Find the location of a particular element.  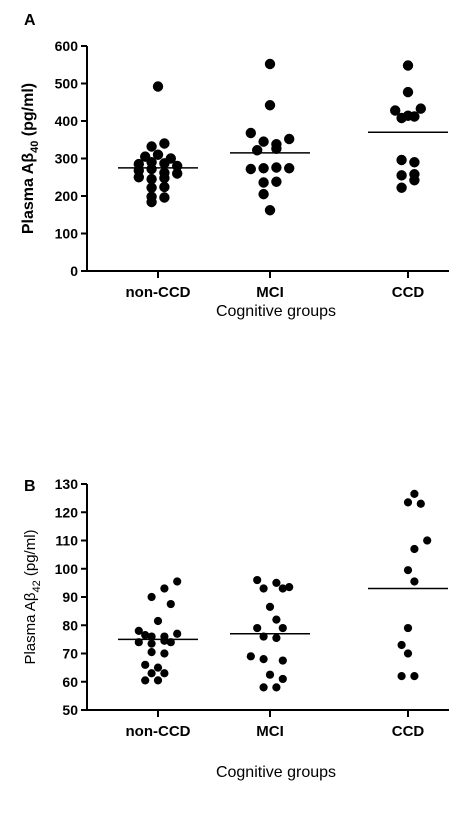

y-tick-label: 90 is located at coordinates (70, 597).